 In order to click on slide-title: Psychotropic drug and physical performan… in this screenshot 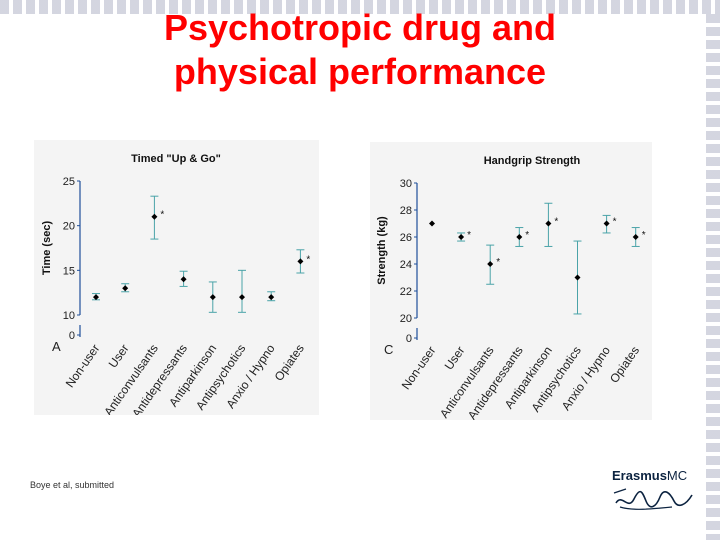, I will do `click(360, 49)`.